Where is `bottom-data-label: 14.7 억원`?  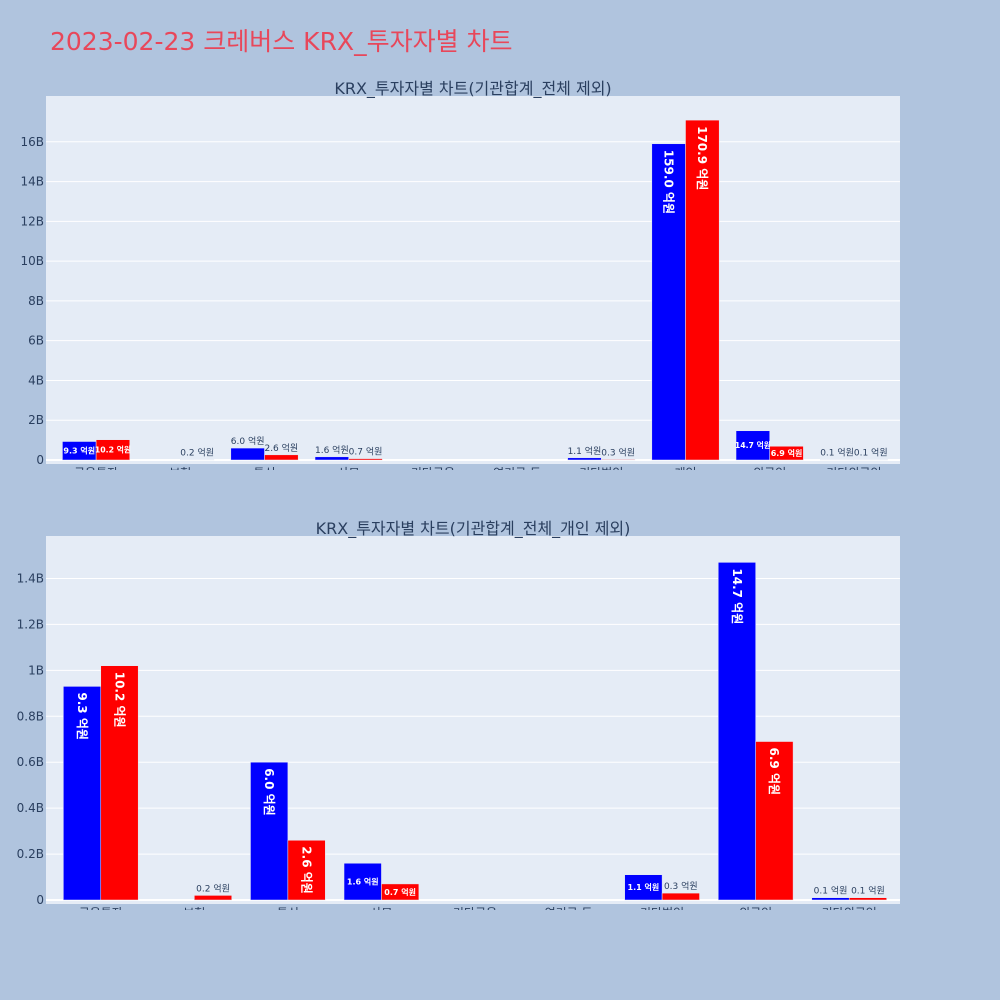
bottom-data-label: 14.7 억원 is located at coordinates (737, 596).